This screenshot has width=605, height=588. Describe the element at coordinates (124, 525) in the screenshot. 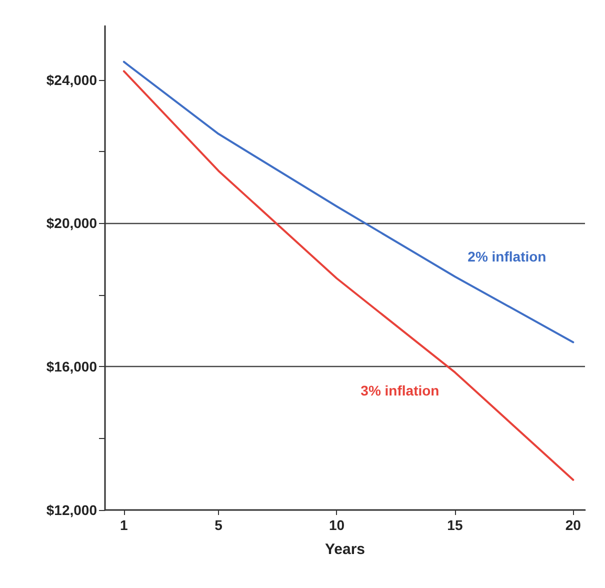

I see `x-tick-label: 1` at that location.